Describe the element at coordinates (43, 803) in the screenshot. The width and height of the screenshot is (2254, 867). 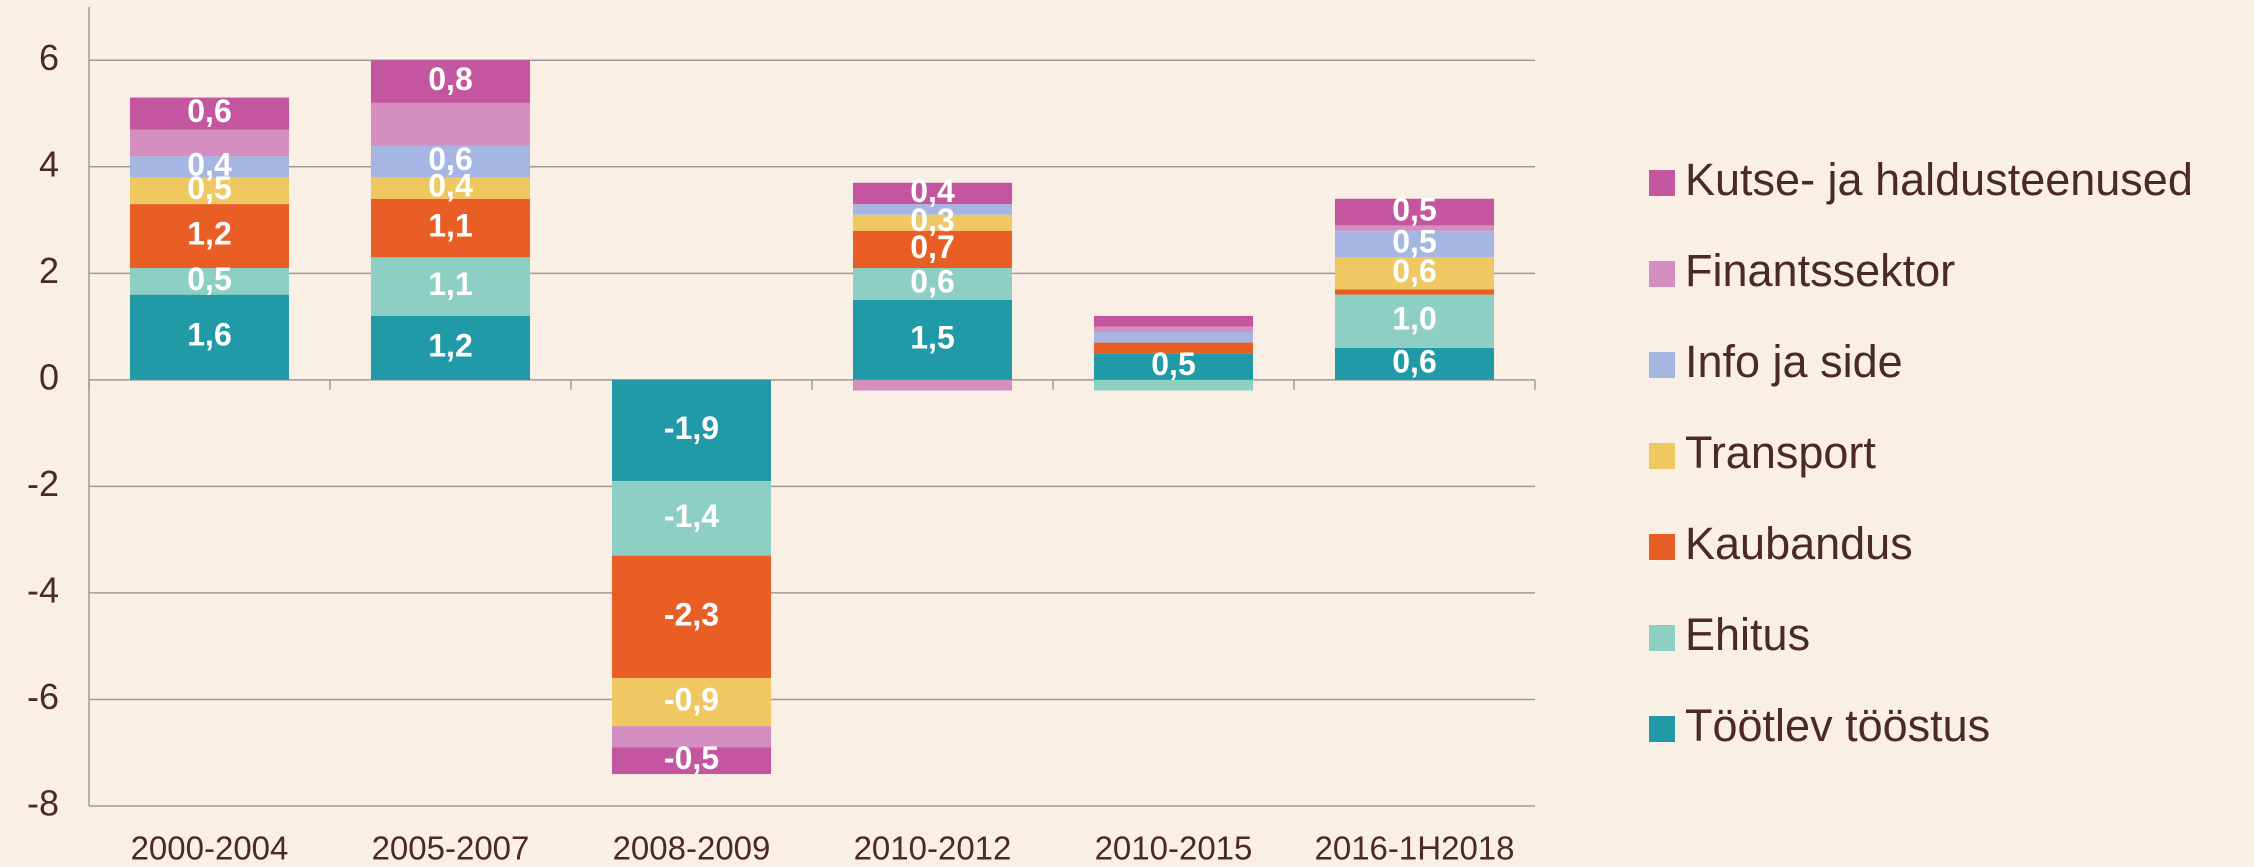
I see `y-tick-label: -8` at that location.